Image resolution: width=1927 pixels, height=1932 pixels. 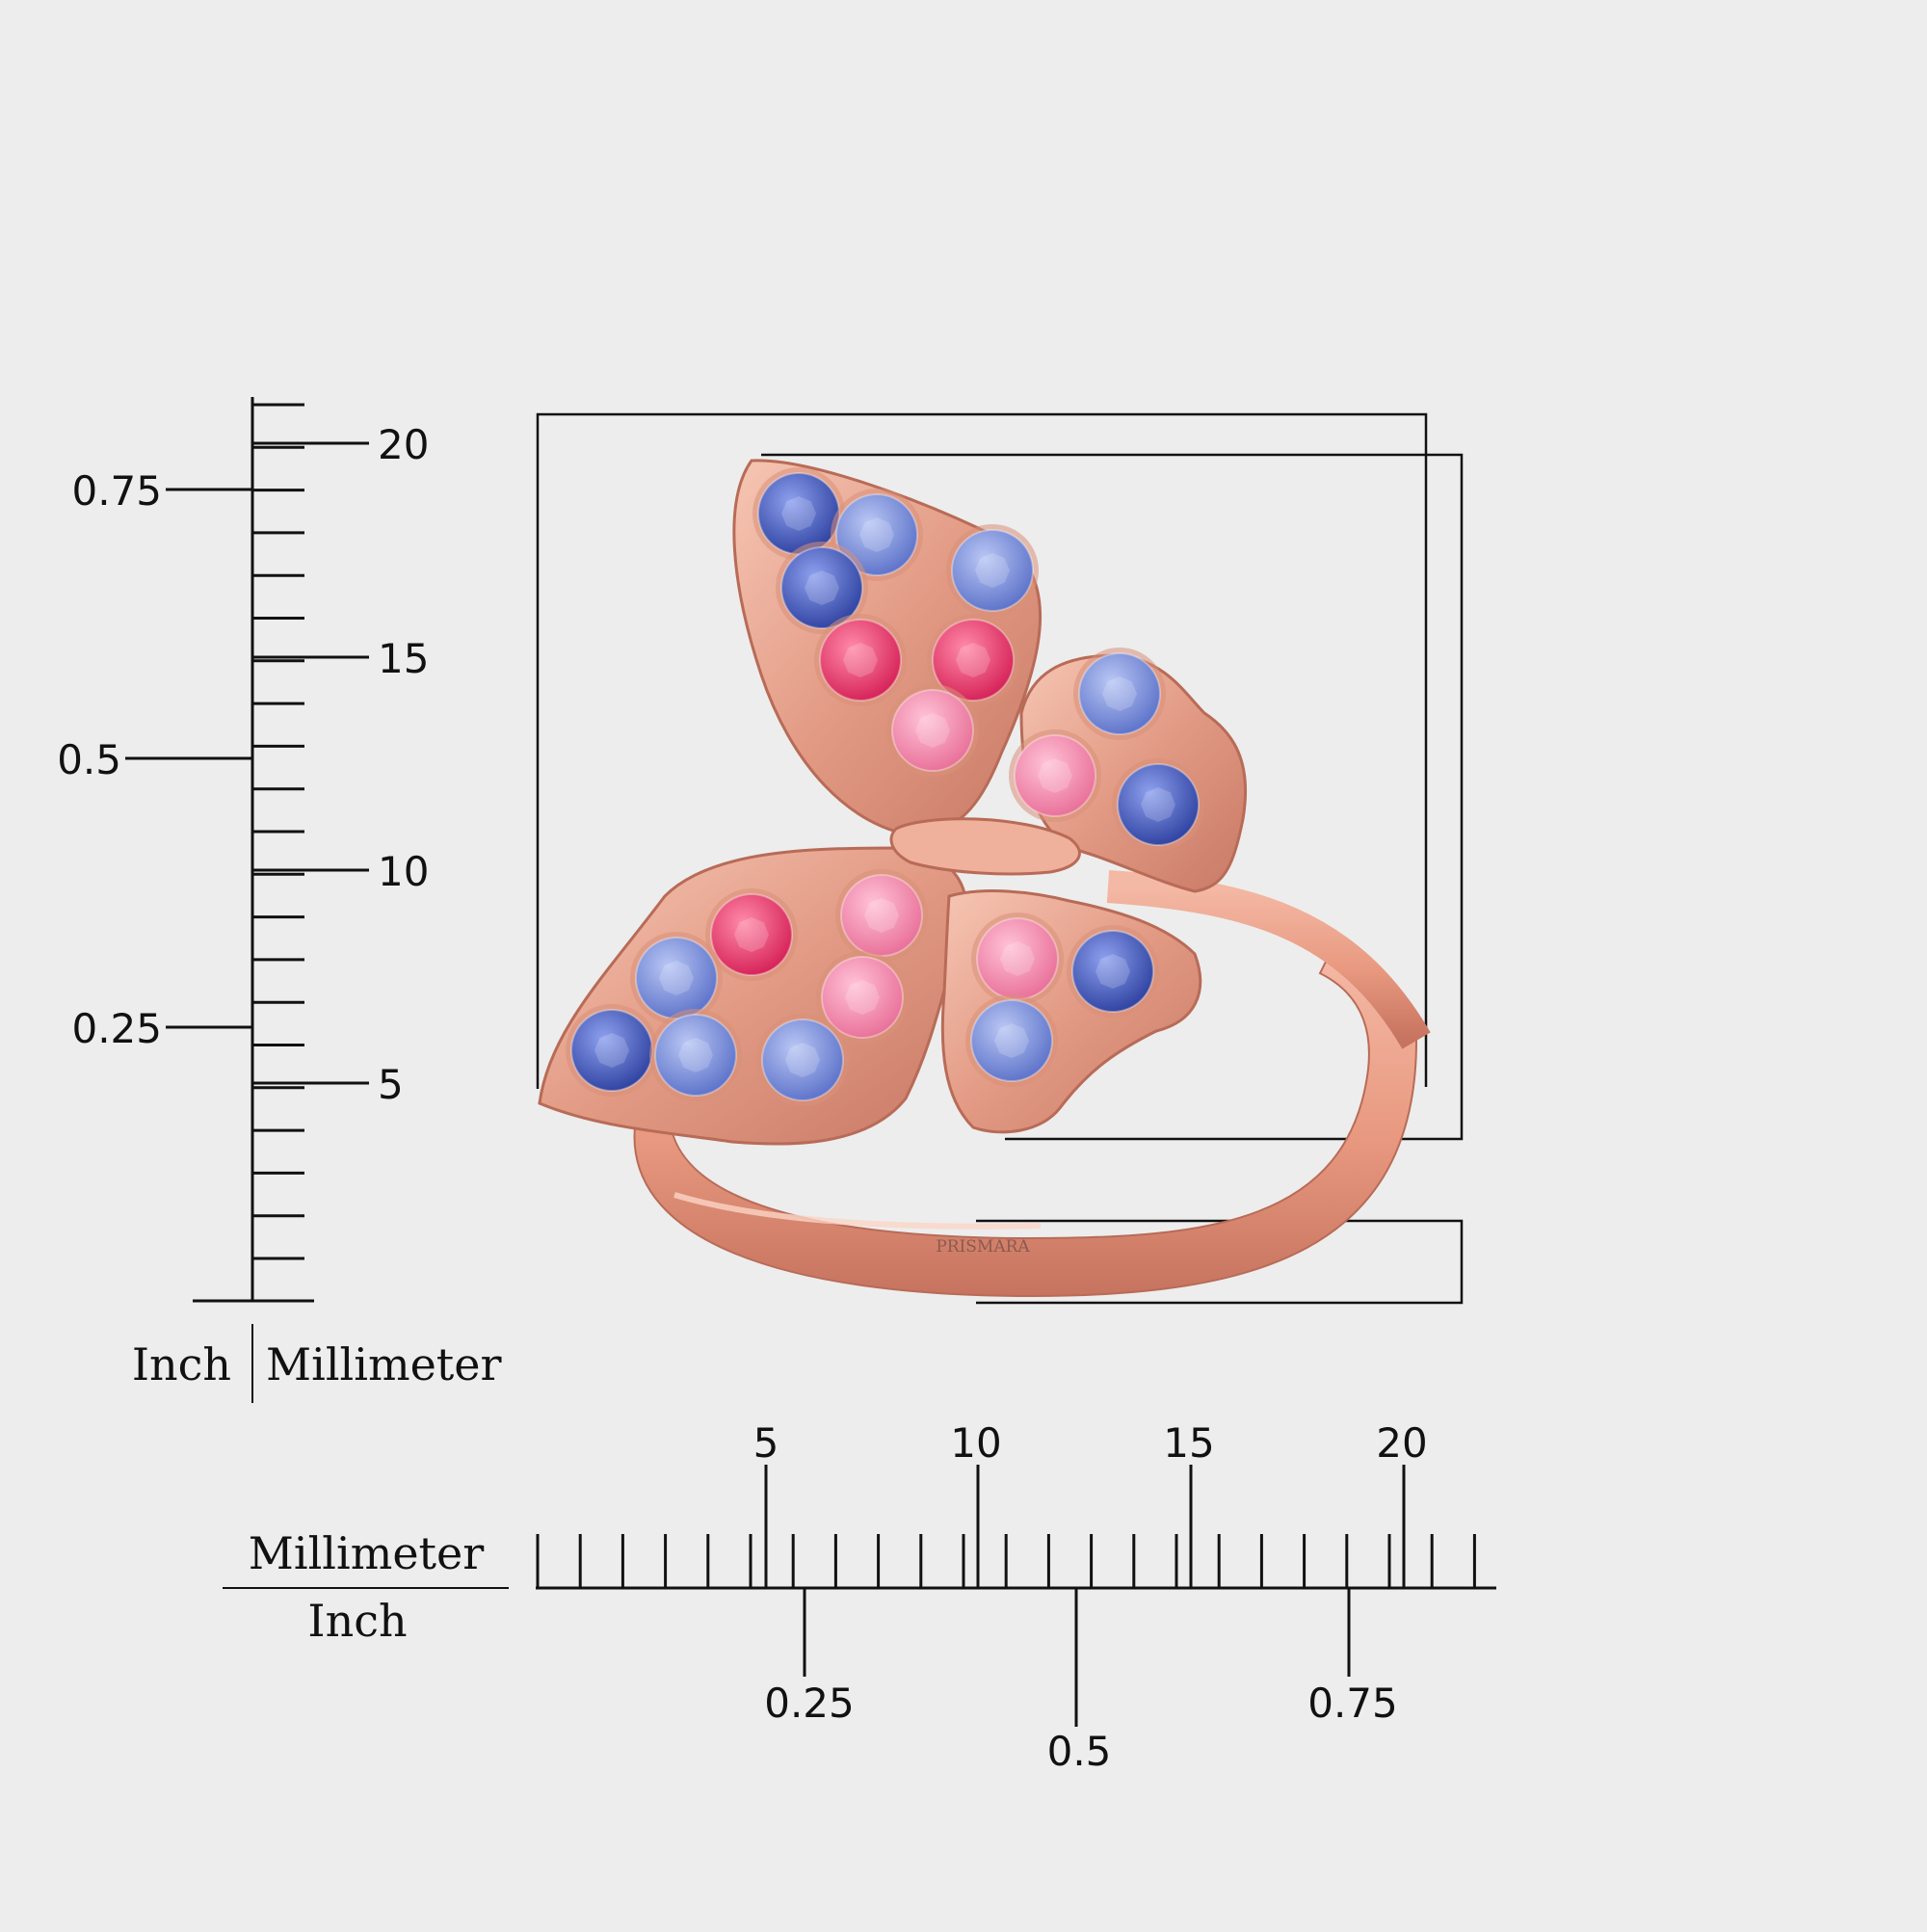 What do you see at coordinates (983, 1247) in the screenshot?
I see `engraving-text: PRISMARA` at bounding box center [983, 1247].